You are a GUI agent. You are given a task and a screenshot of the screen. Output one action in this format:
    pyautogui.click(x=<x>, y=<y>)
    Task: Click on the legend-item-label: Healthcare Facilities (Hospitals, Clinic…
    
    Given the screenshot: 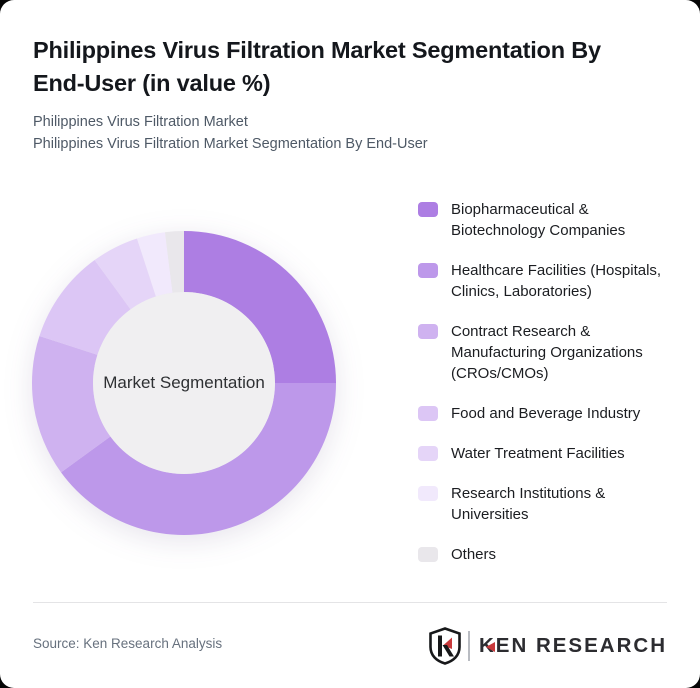 What is the action you would take?
    pyautogui.click(x=556, y=281)
    